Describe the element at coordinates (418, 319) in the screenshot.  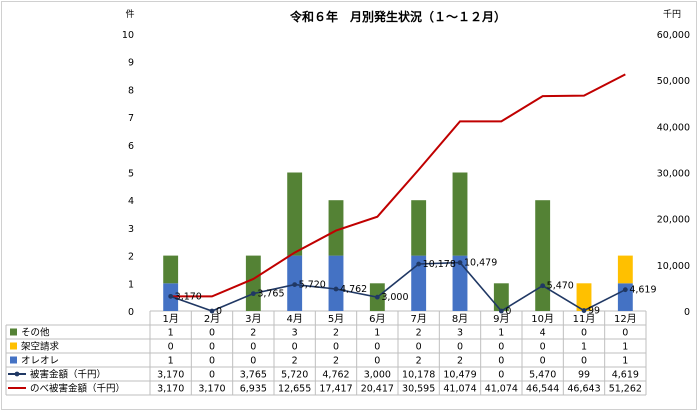
I see `month-label: 7月` at that location.